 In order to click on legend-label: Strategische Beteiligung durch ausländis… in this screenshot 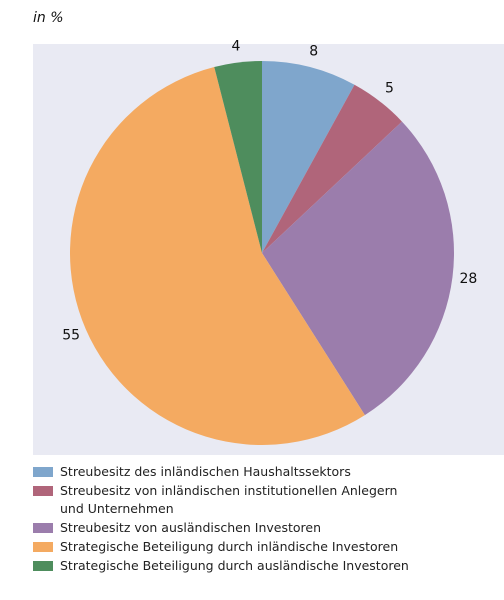, I will do `click(234, 565)`.